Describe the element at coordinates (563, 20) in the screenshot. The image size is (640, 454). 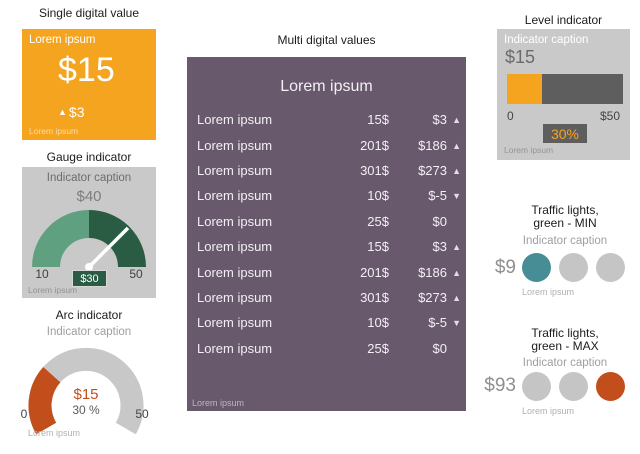
I see `level-indicator-title: Level indicator` at that location.